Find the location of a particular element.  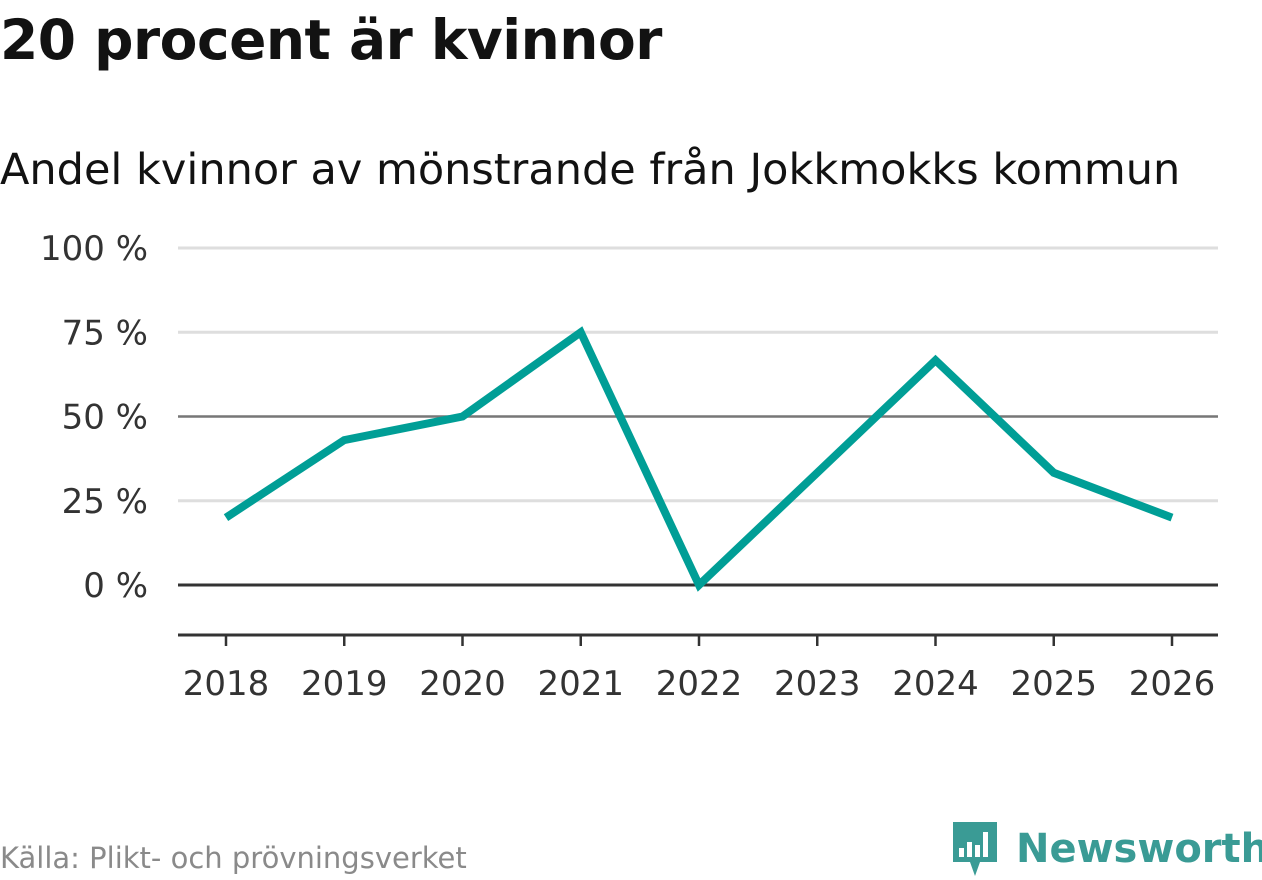

x-tick-label: 2022 is located at coordinates (699, 684).